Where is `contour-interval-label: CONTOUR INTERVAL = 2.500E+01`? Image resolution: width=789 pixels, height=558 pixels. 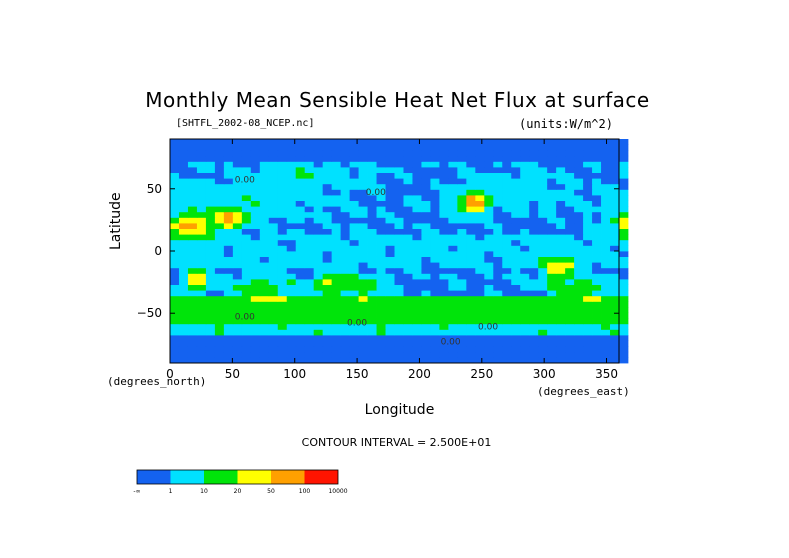 contour-interval-label: CONTOUR INTERVAL = 2.500E+01 is located at coordinates (396, 442).